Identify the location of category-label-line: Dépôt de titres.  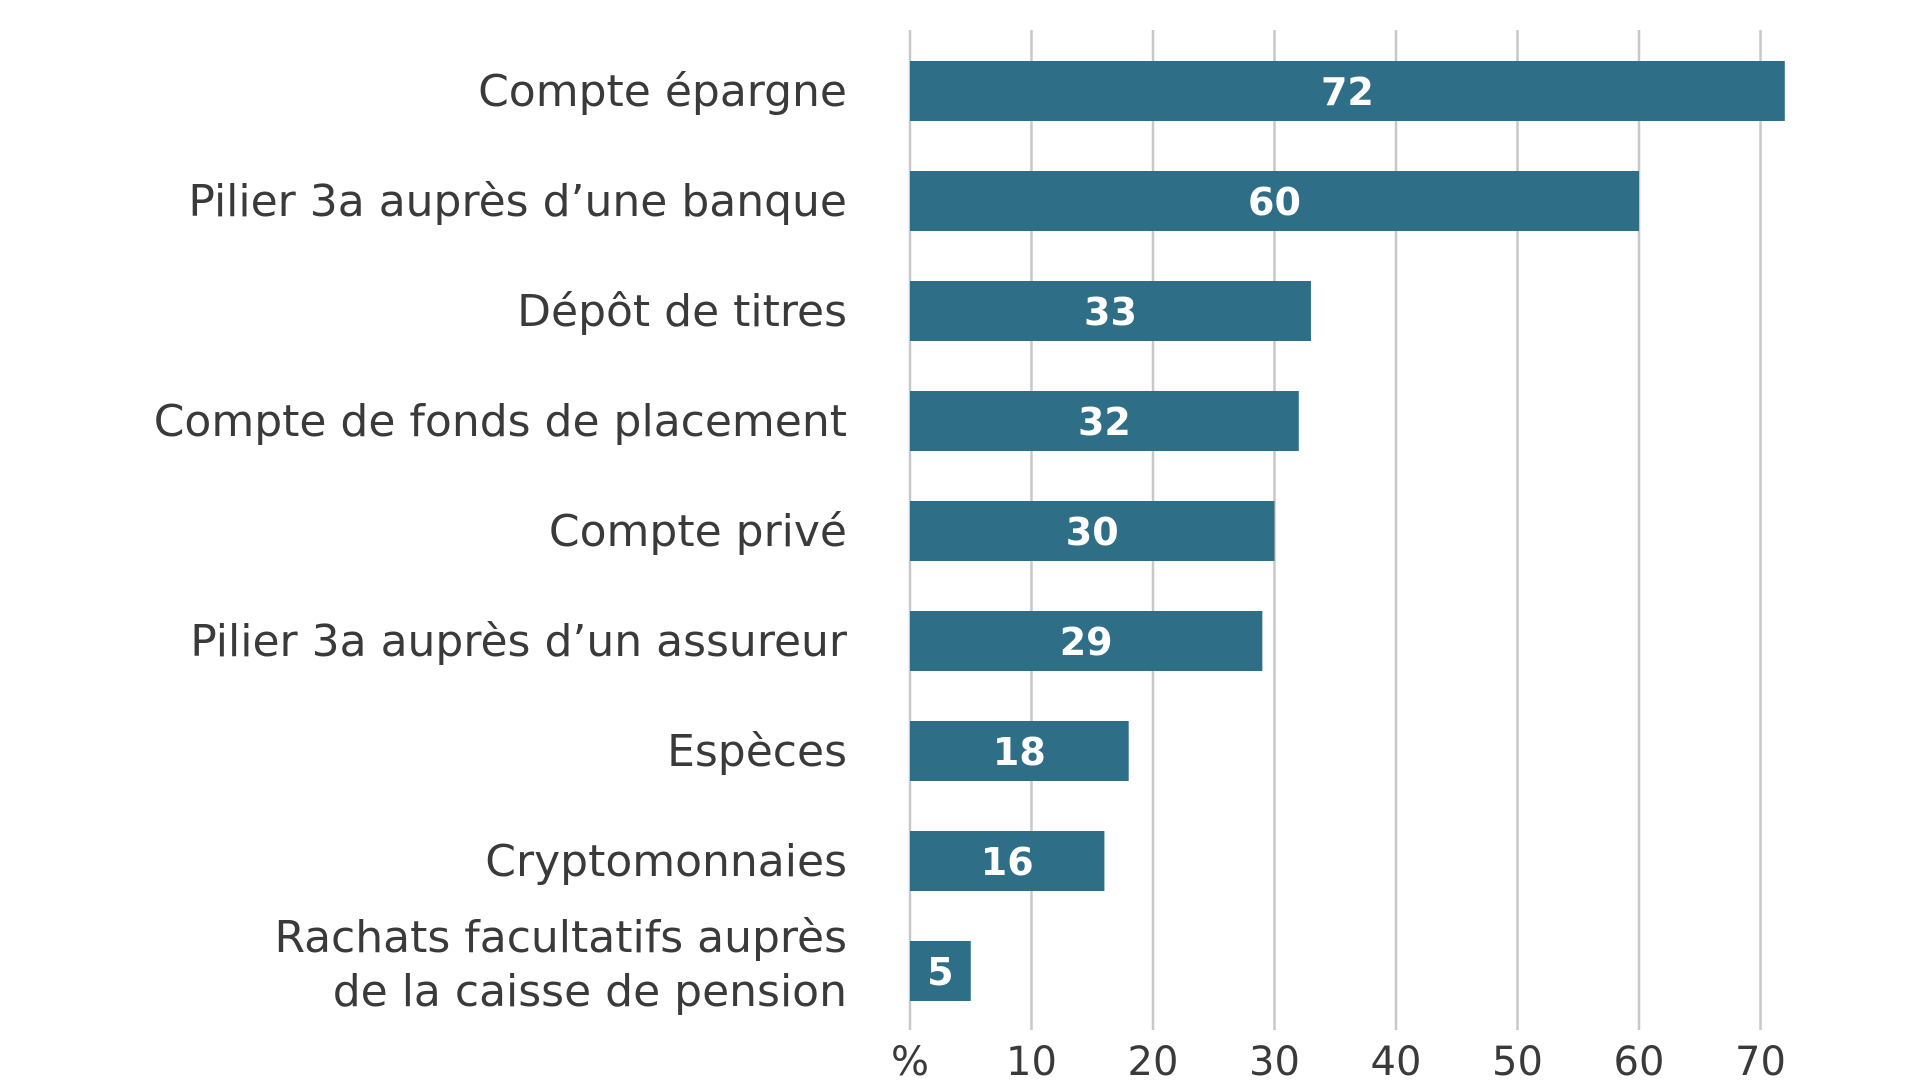
(682, 311).